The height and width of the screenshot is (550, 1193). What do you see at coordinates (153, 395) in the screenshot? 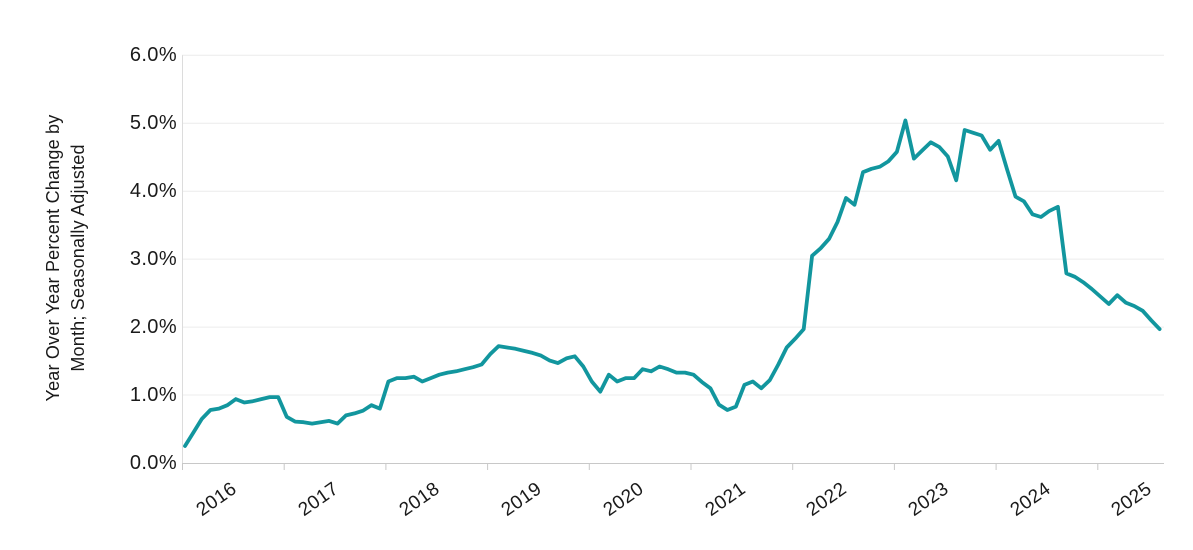
I see `y-tick-label: 1.0%` at bounding box center [153, 395].